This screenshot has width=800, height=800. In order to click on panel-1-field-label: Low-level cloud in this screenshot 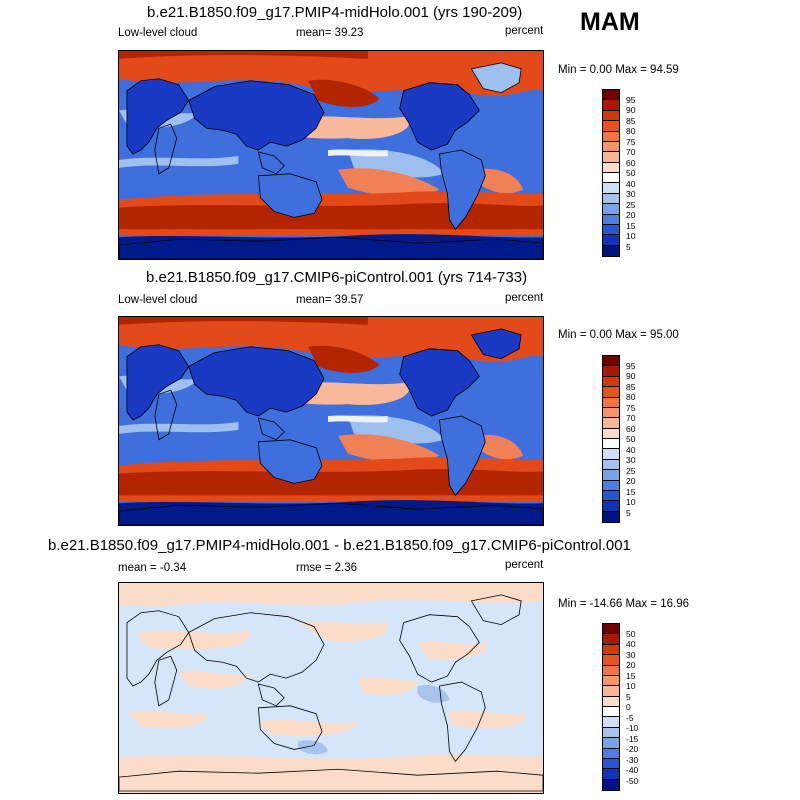, I will do `click(158, 33)`.